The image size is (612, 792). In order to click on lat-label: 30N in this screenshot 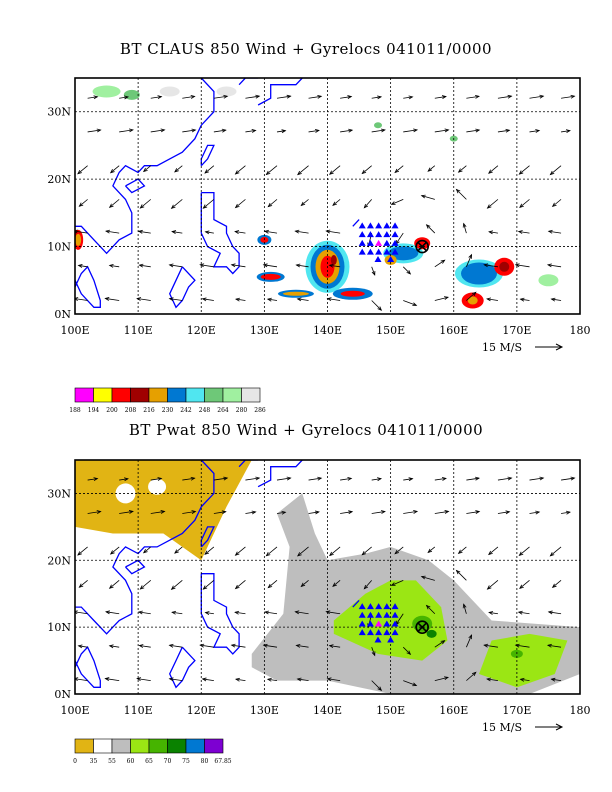, I will do `click(59, 493)`.